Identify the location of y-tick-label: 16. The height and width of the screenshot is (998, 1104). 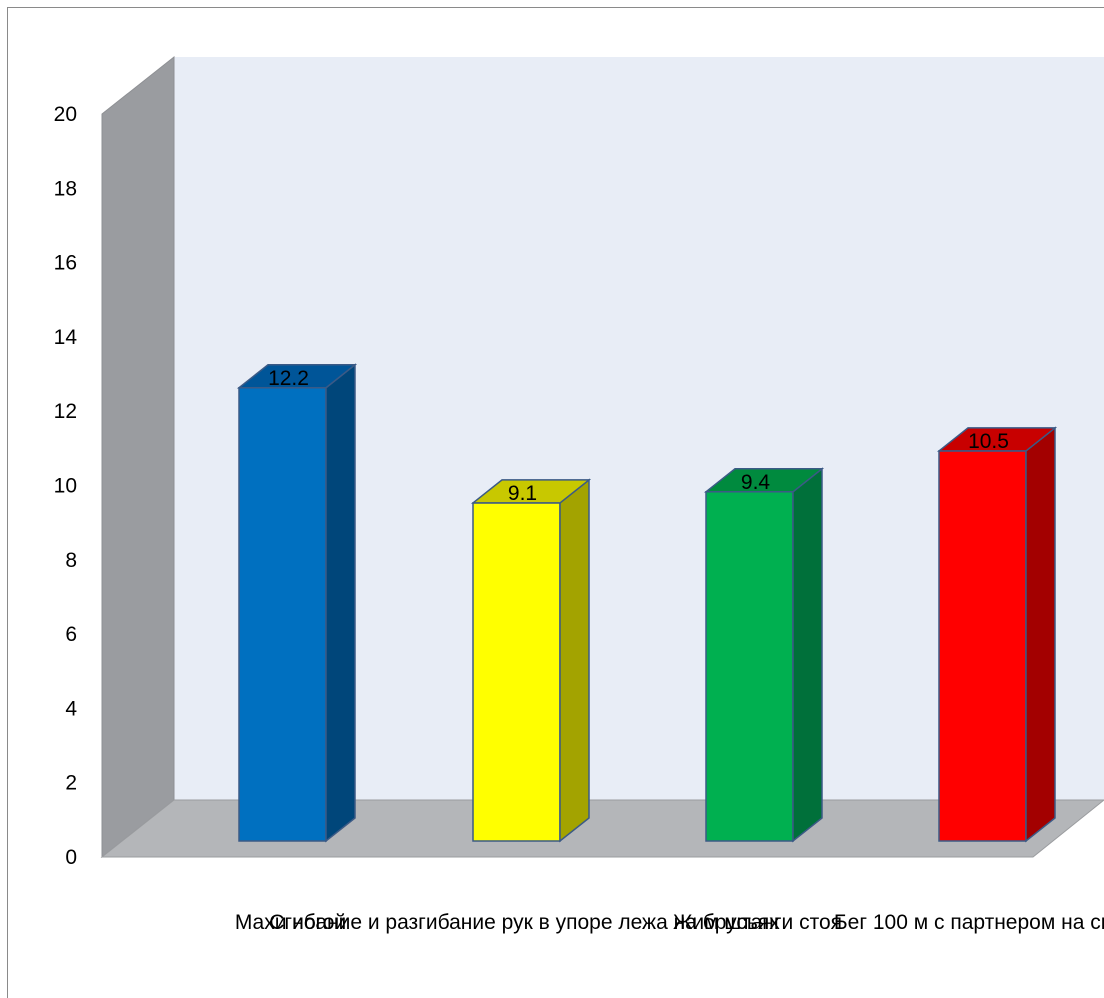
(65, 263).